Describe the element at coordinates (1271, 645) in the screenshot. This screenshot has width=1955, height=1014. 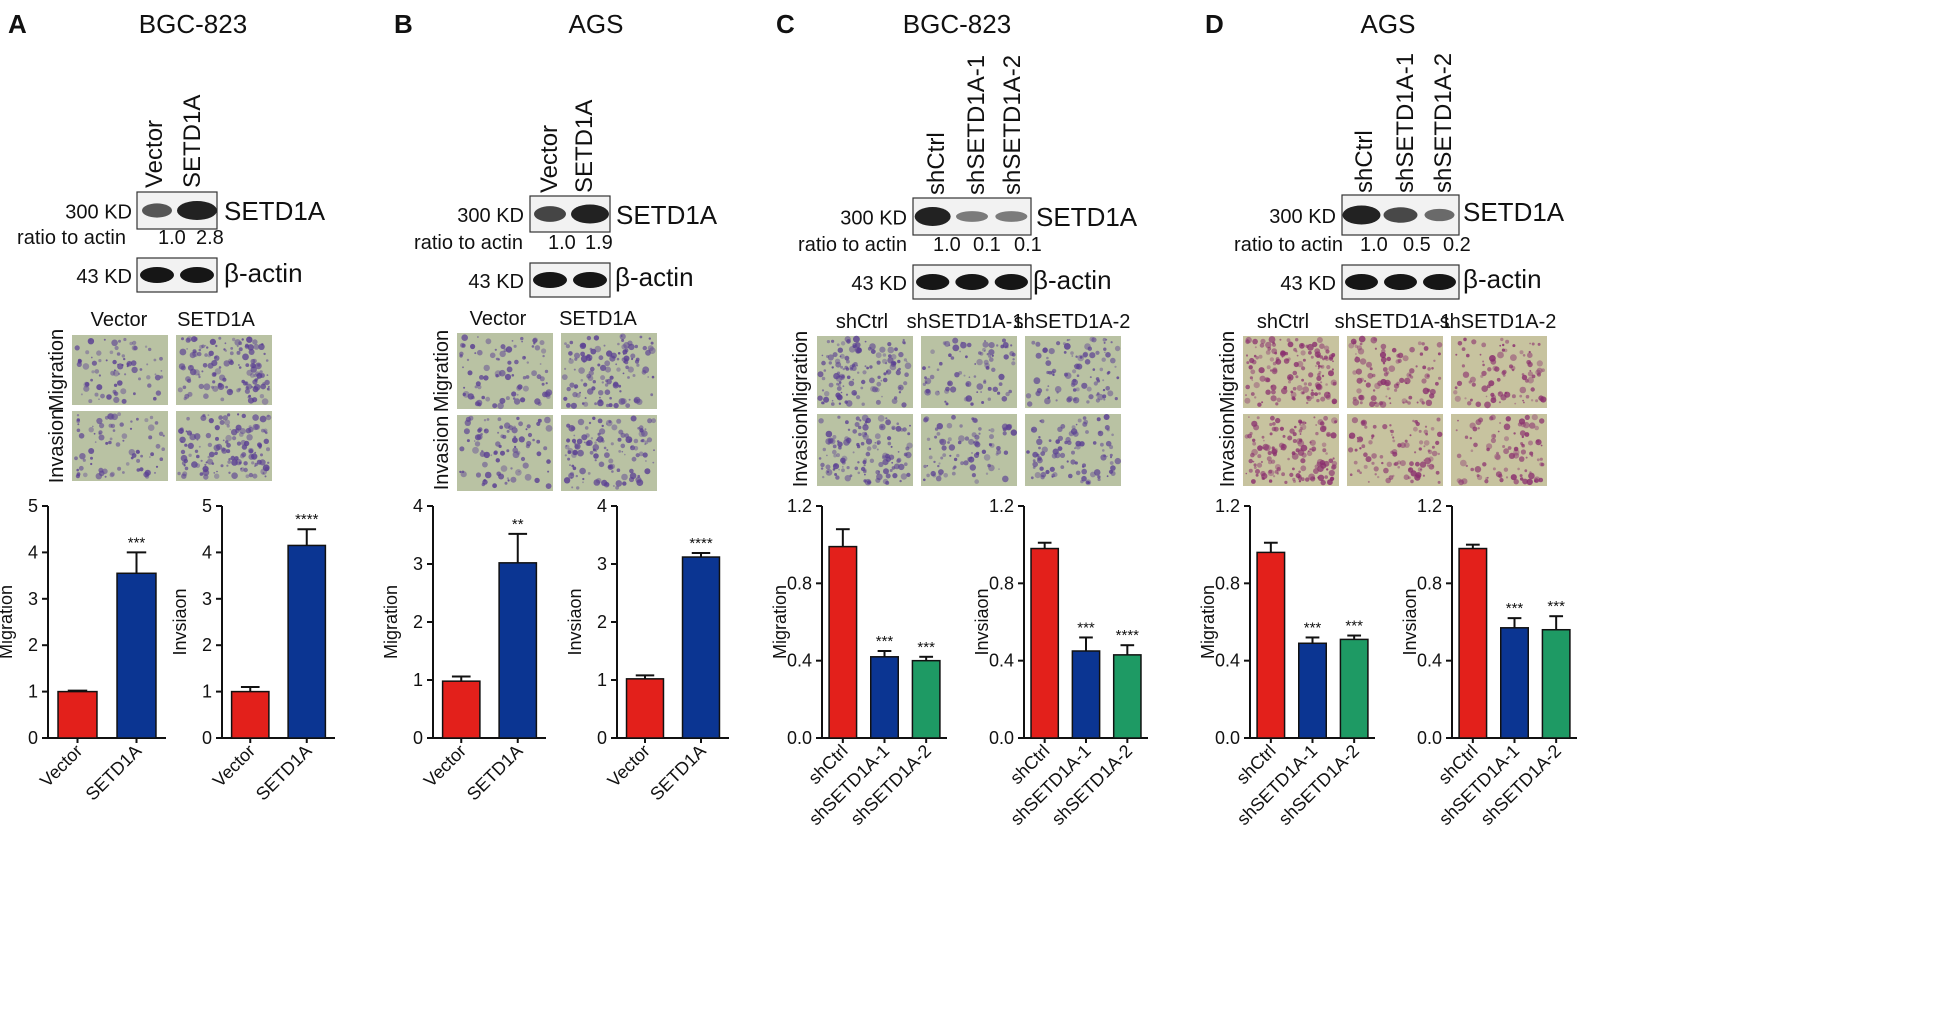
I see `bar-shctrl` at that location.